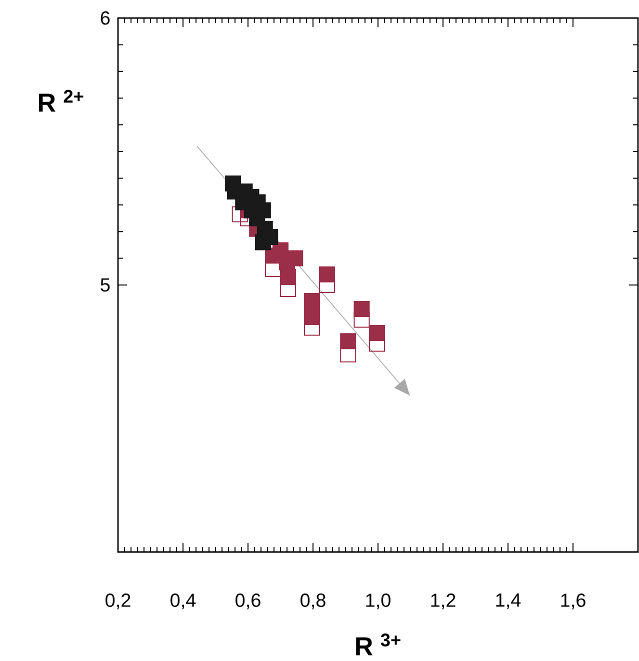 The height and width of the screenshot is (661, 639). What do you see at coordinates (61, 101) in the screenshot?
I see `y-axis-title: R $^{2+}$` at bounding box center [61, 101].